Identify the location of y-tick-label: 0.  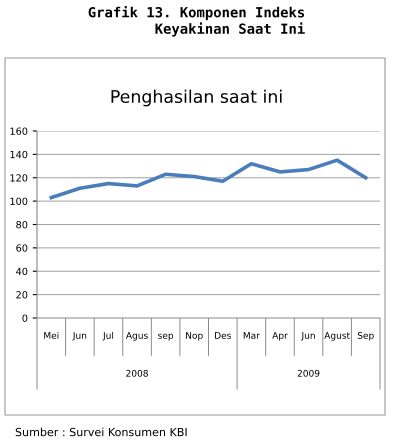
(25, 318).